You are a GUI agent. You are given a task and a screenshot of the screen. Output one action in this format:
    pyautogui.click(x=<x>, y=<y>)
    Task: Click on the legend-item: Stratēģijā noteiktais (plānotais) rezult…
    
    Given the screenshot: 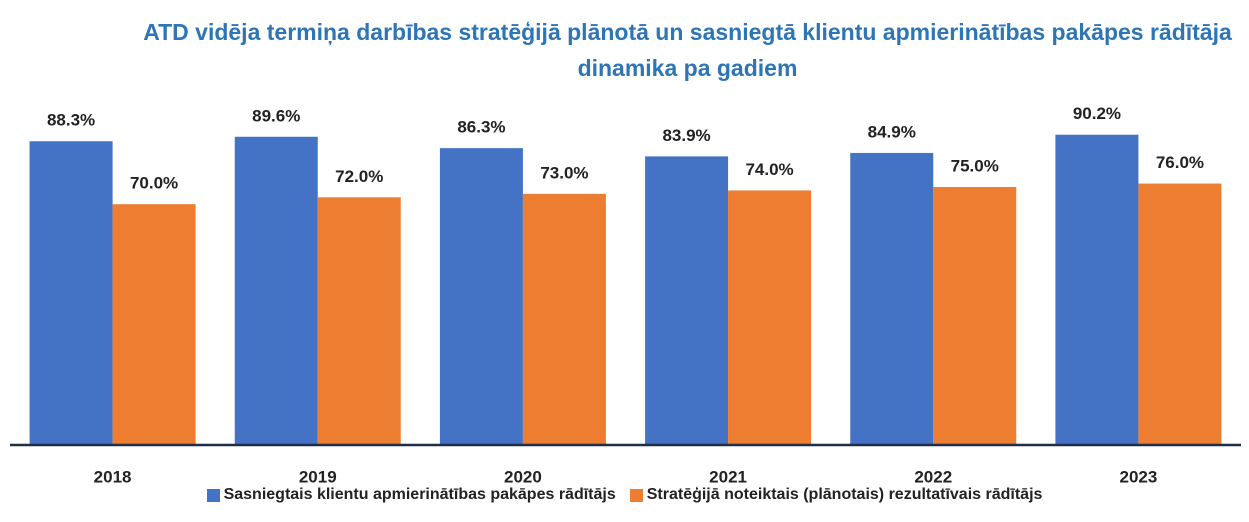 What is the action you would take?
    pyautogui.click(x=836, y=495)
    